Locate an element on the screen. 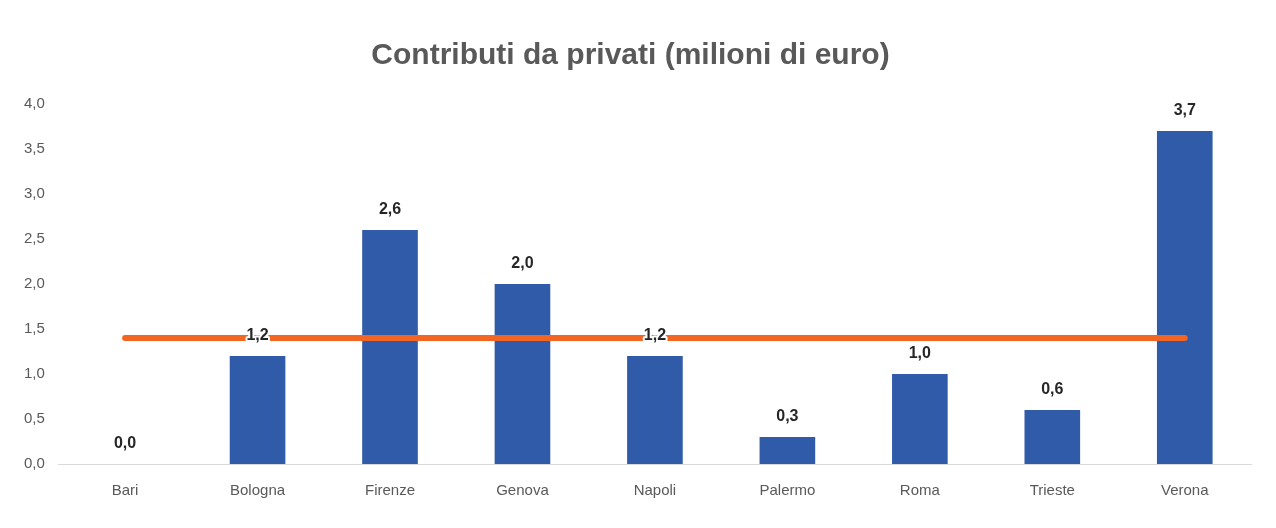  x-tick-label: Napoli is located at coordinates (655, 490).